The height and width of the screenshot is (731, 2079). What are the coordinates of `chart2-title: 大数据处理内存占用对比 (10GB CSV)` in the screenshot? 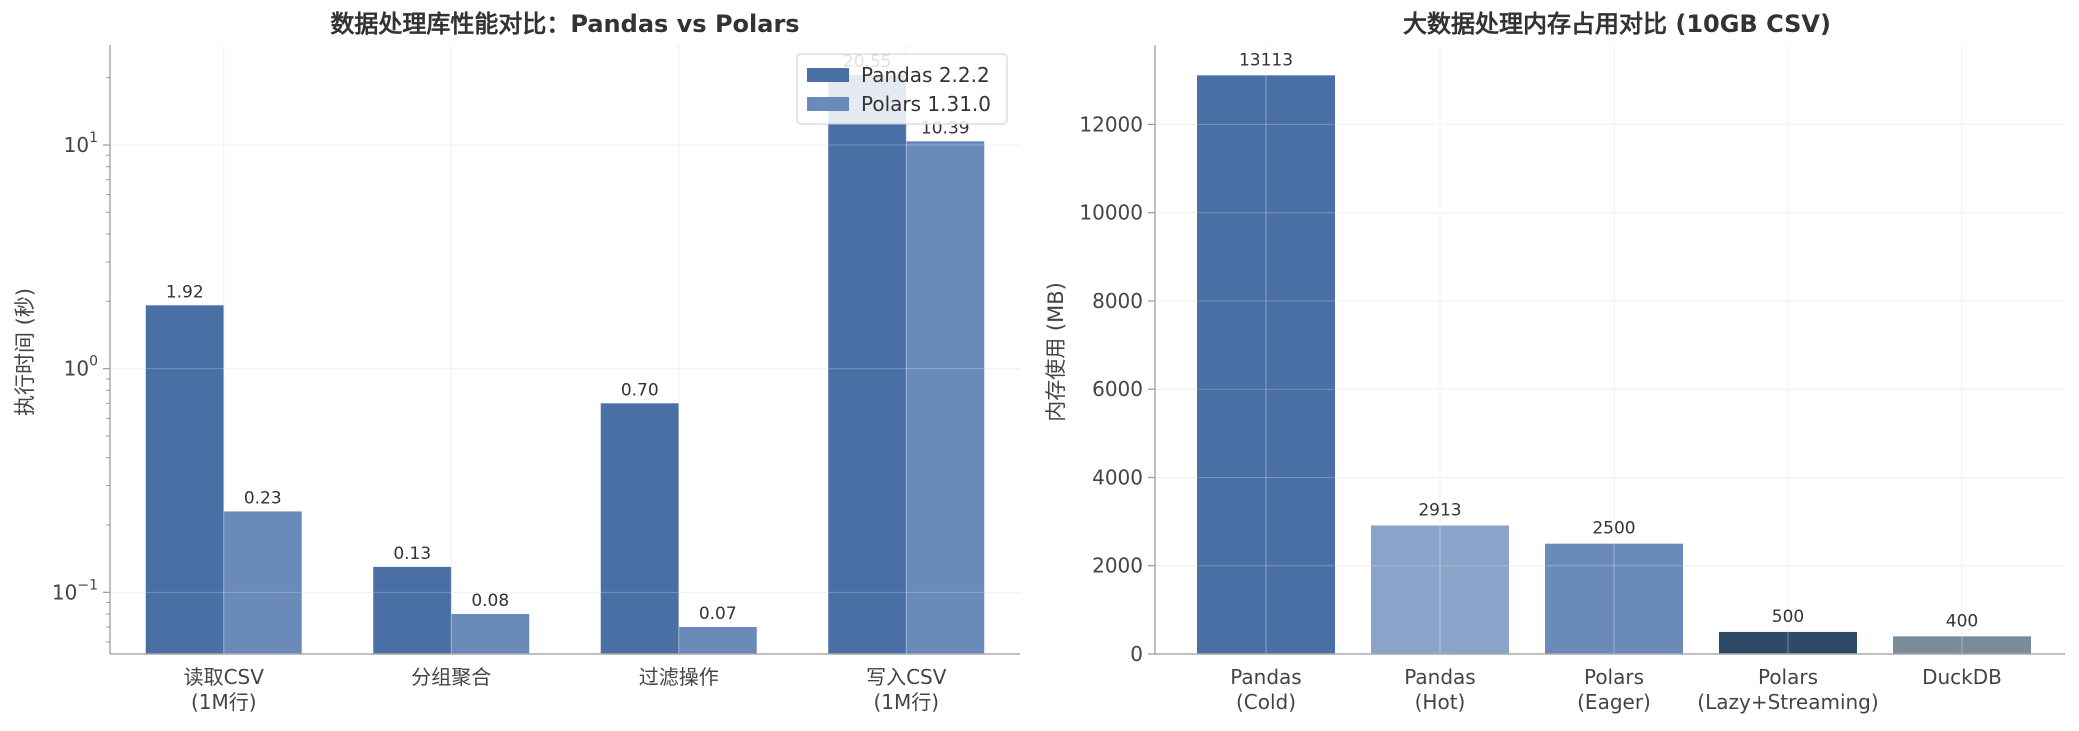 It's located at (1617, 24).